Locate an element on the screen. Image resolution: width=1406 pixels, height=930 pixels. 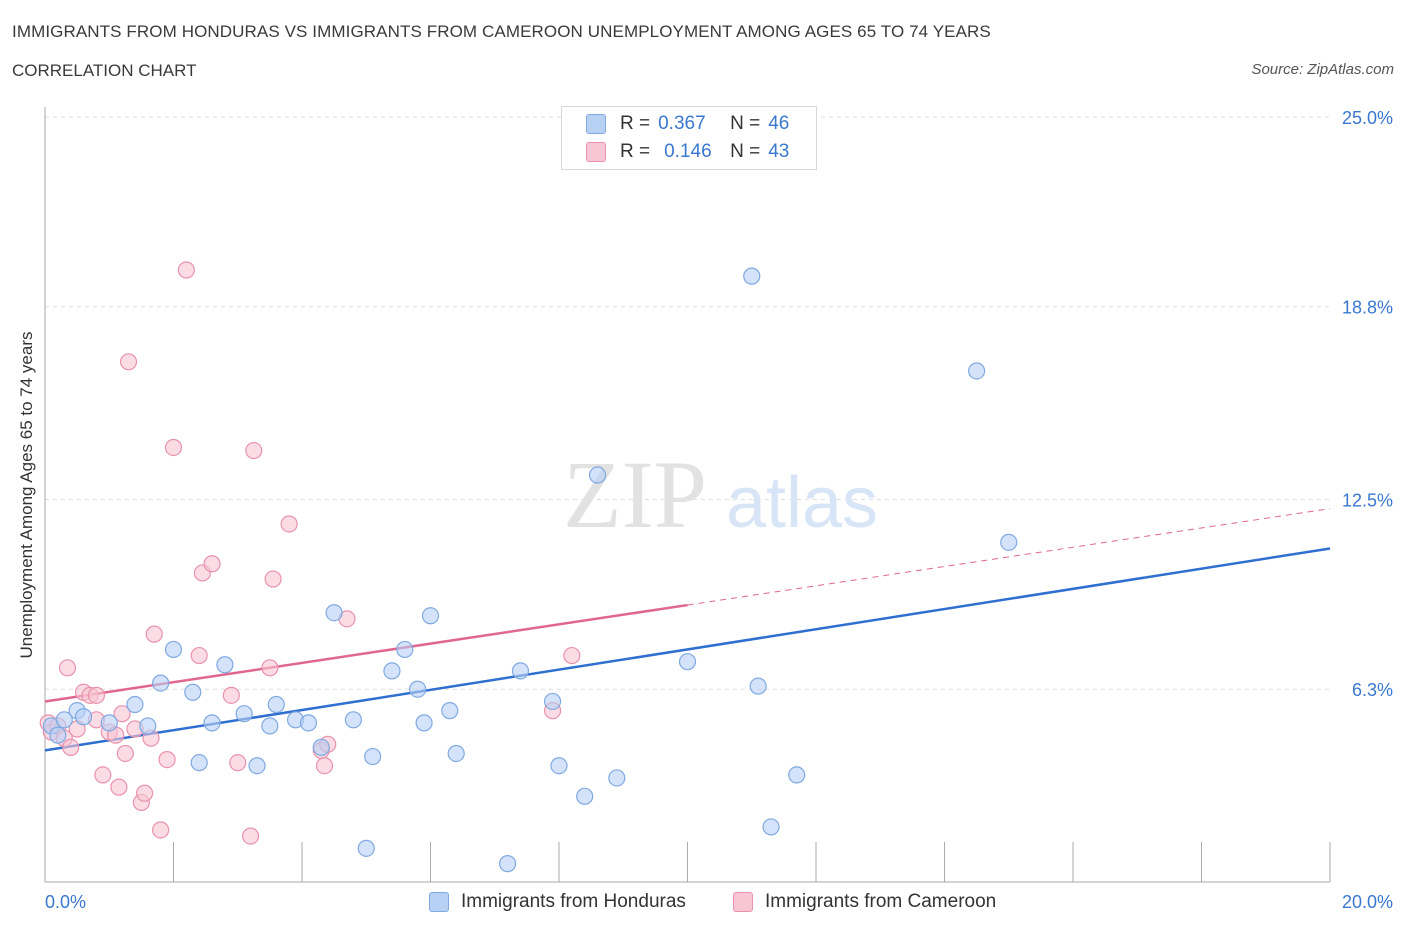
y-axis-label: Unemployment Among Ages 65 to 74 years is located at coordinates (26, 495).